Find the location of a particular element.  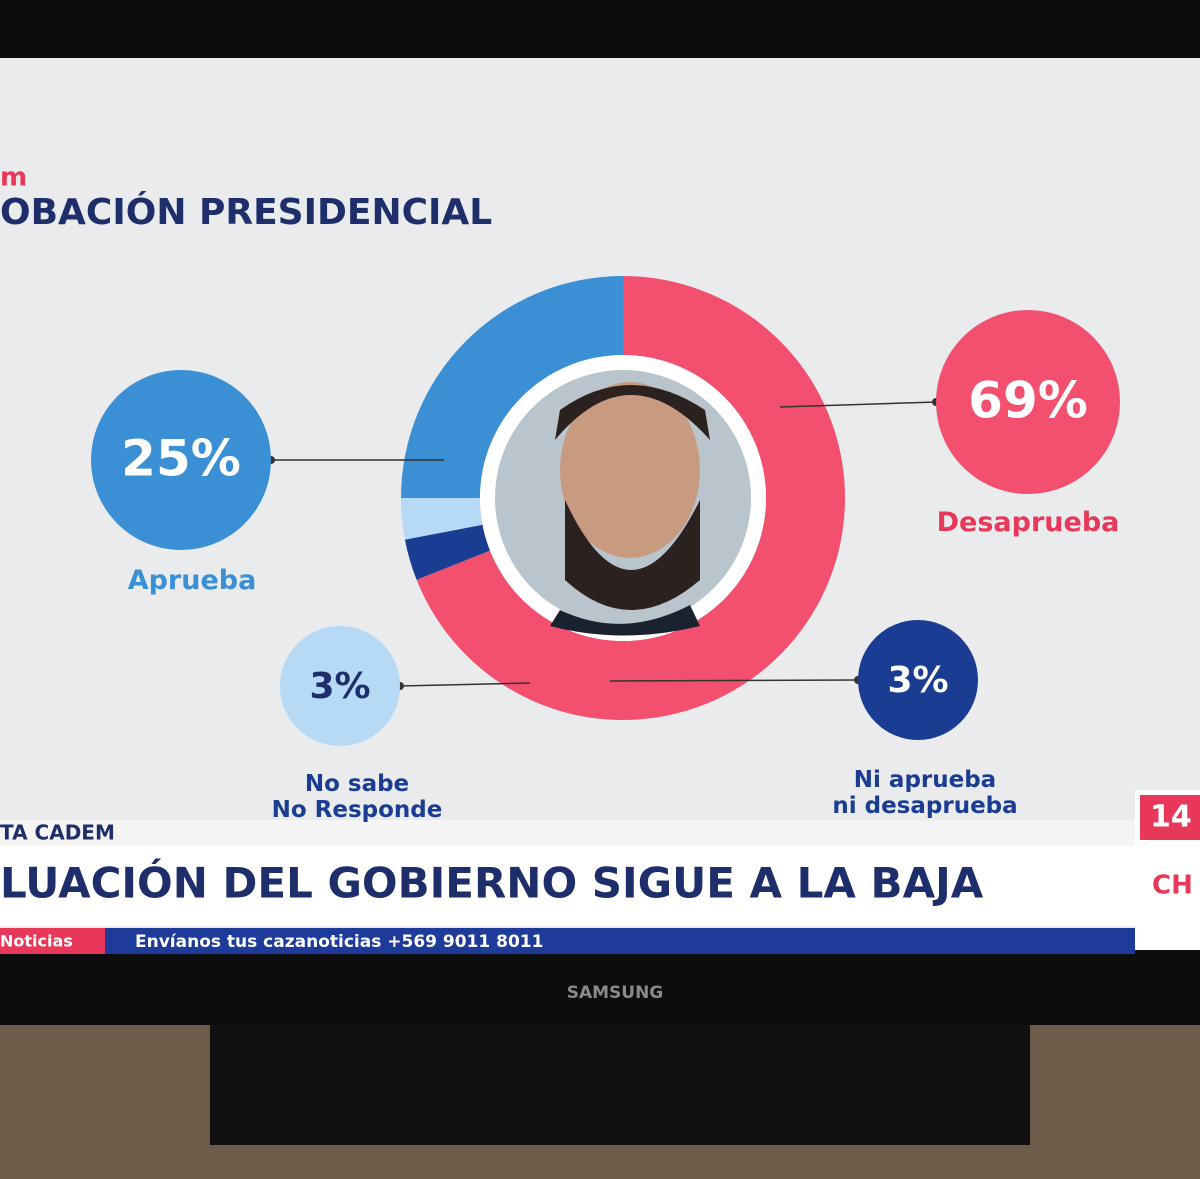

category-label: No sabe No Responde is located at coordinates (357, 797).